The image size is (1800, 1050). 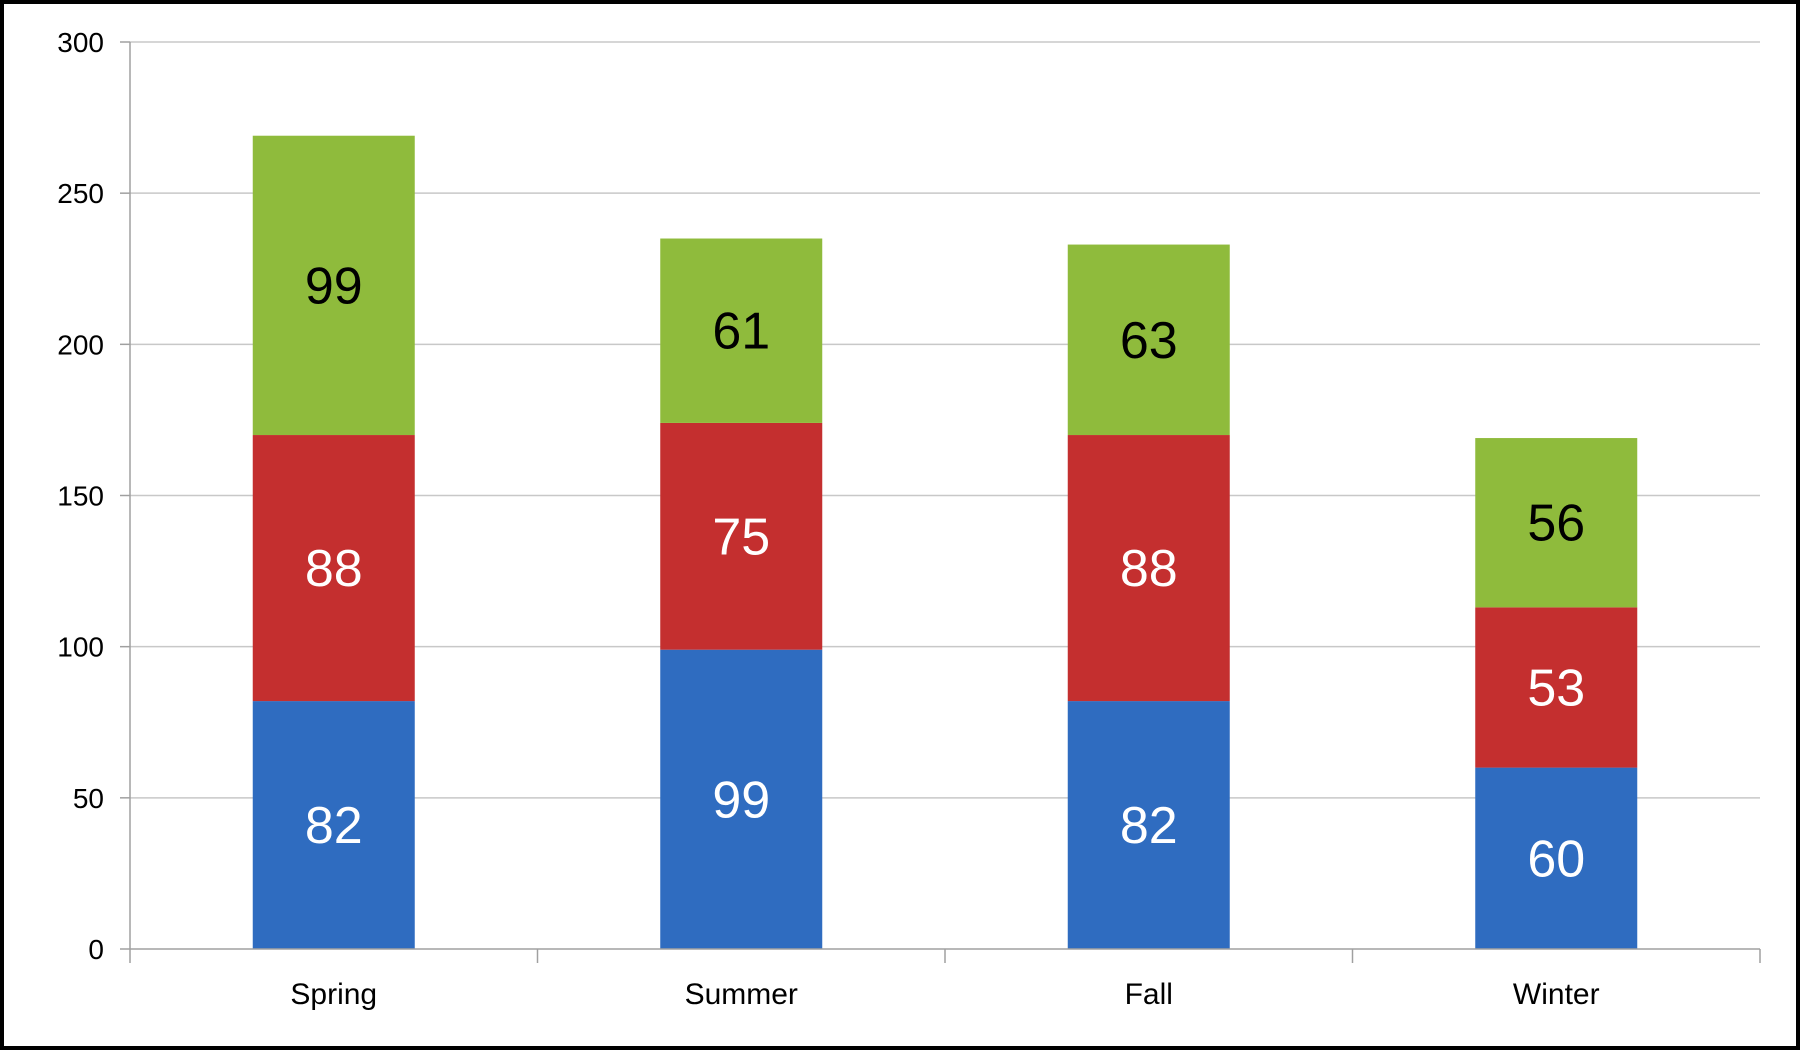 What do you see at coordinates (333, 994) in the screenshot?
I see `x-tick-label: Spring` at bounding box center [333, 994].